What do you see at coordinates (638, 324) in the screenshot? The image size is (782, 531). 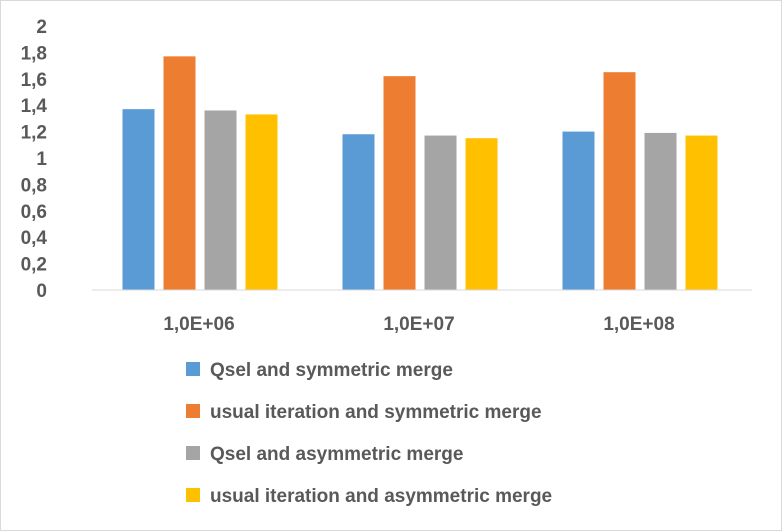 I see `x-category-label: 1,0E+08` at bounding box center [638, 324].